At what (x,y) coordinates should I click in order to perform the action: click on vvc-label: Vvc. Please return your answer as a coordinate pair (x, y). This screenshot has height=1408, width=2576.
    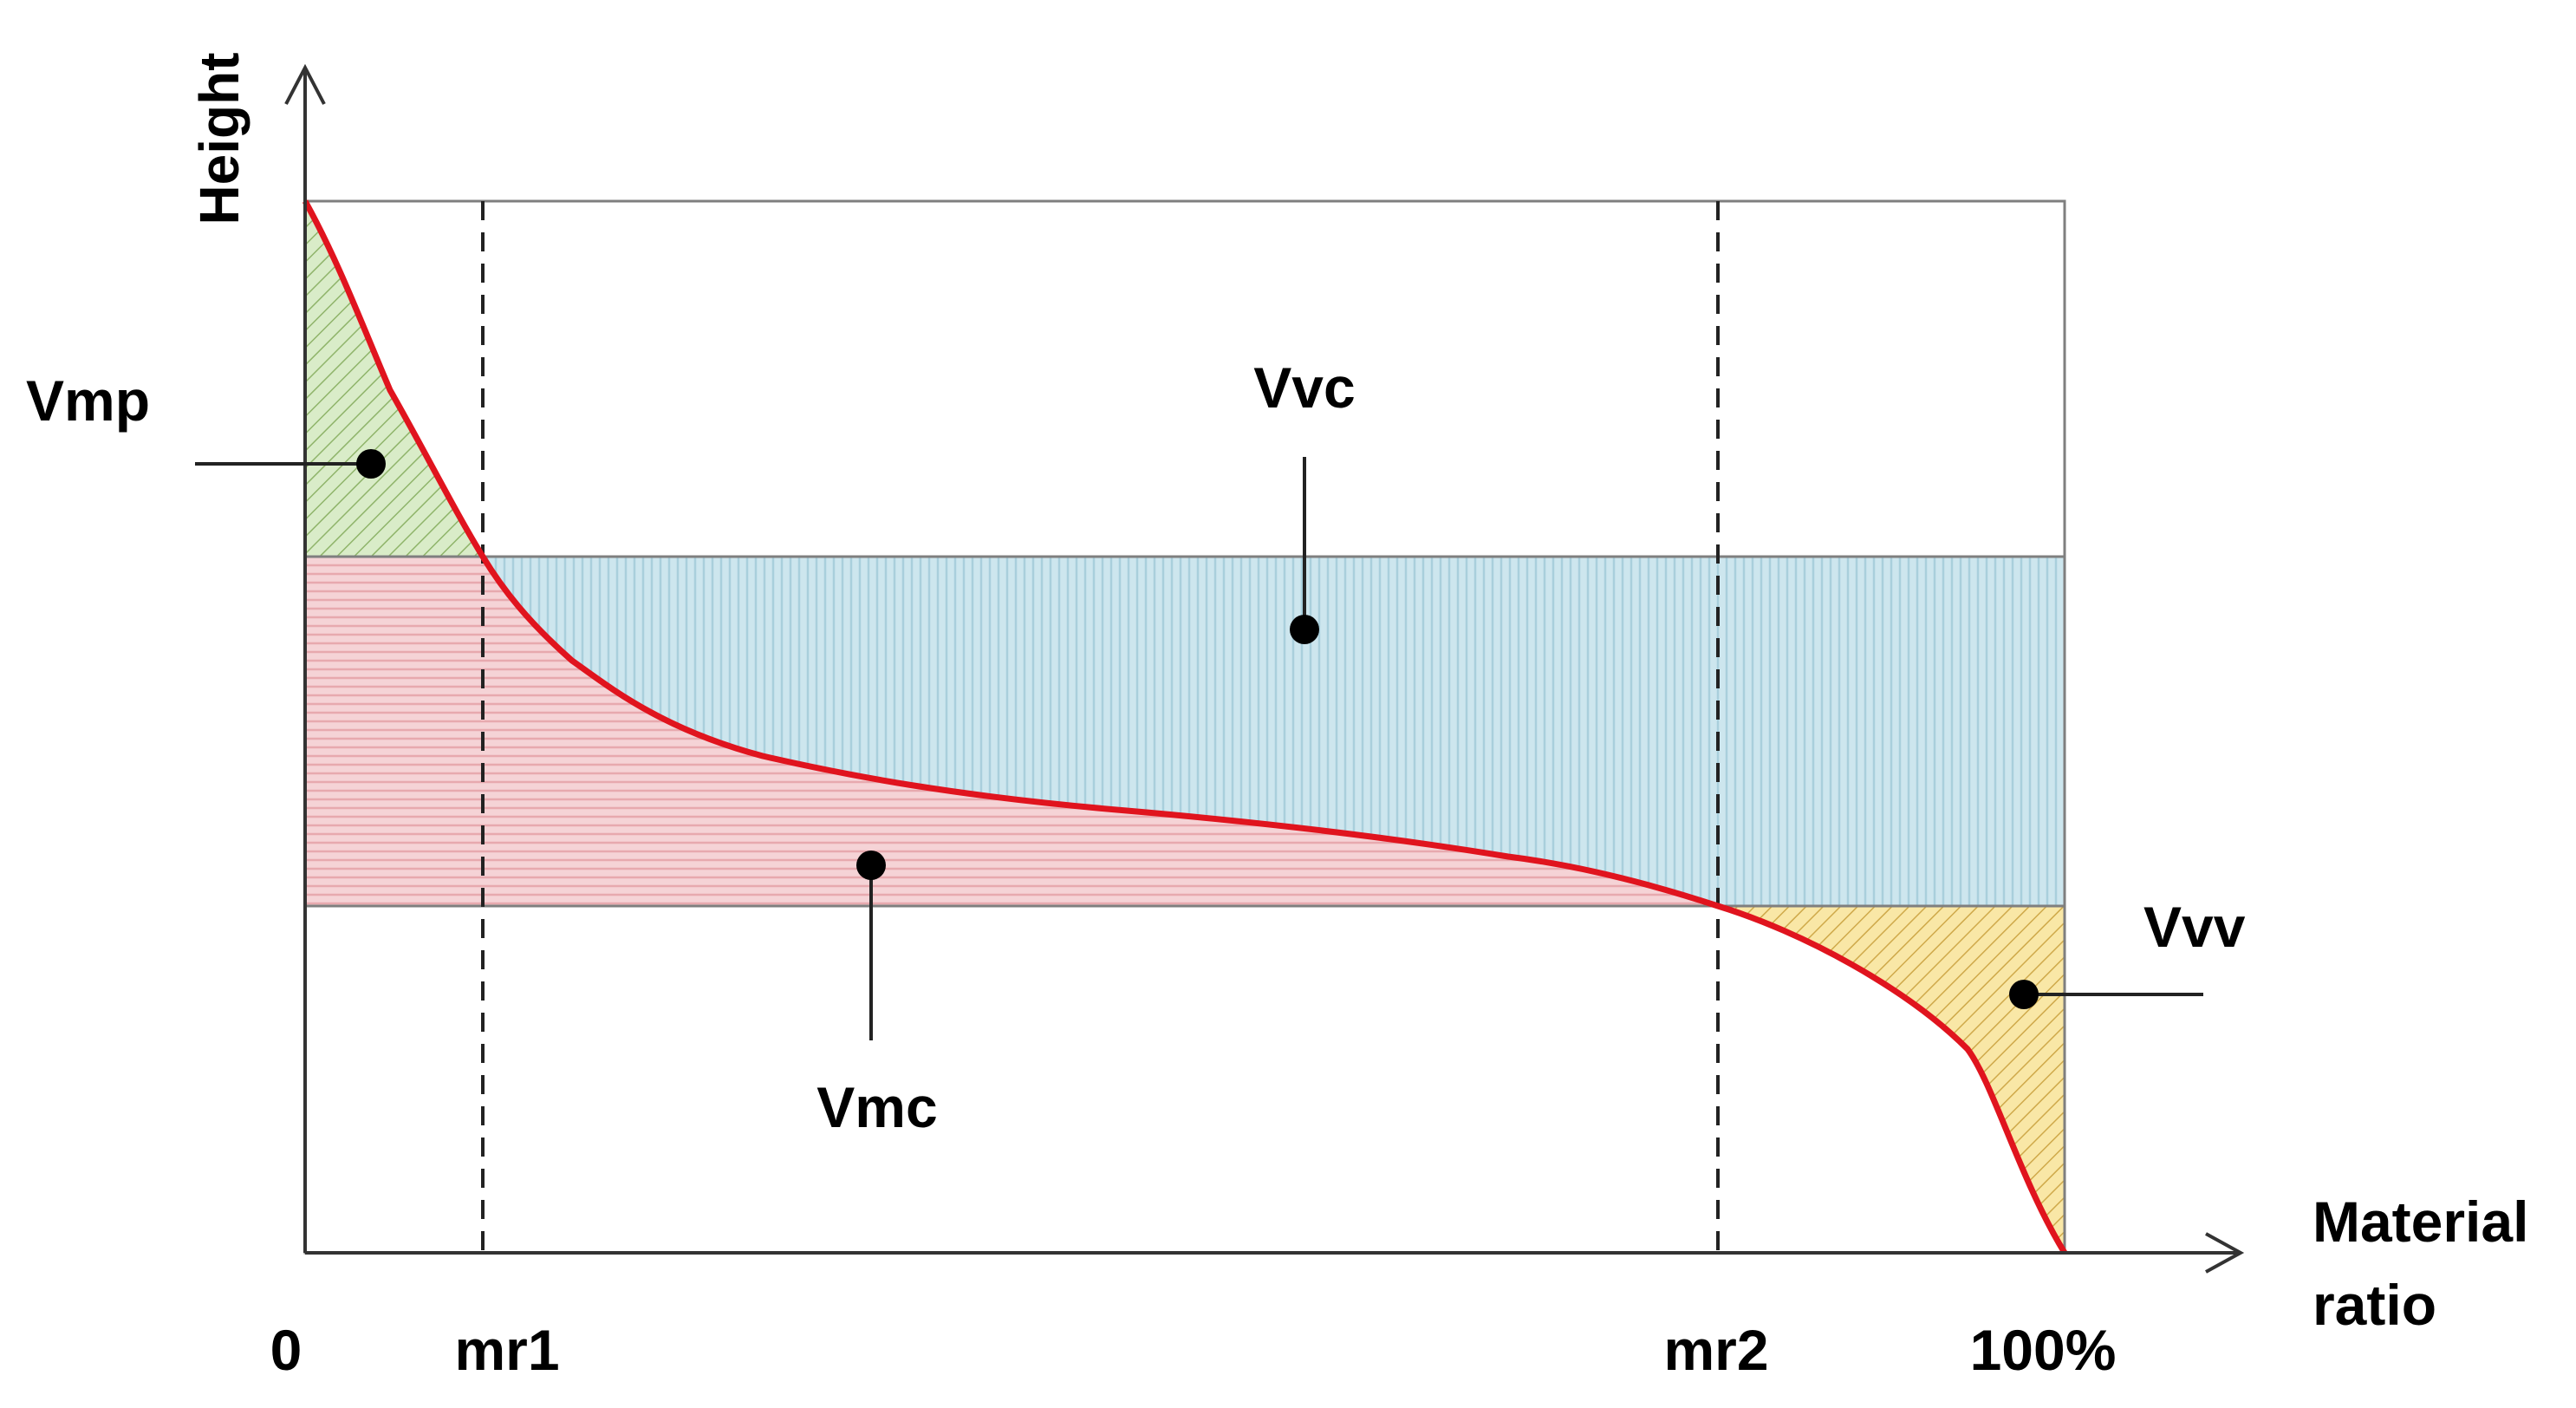
    Looking at the image, I should click on (1304, 387).